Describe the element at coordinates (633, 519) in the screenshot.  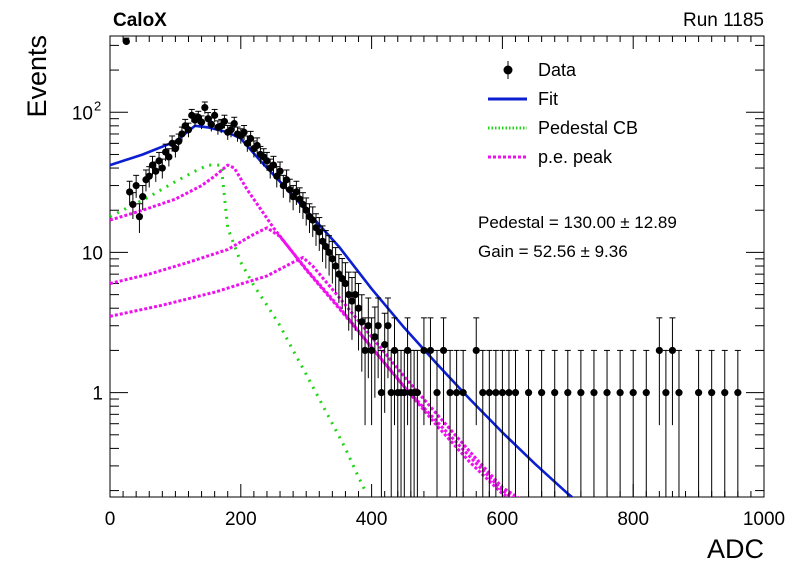
I see `x-tick-label: 800` at that location.